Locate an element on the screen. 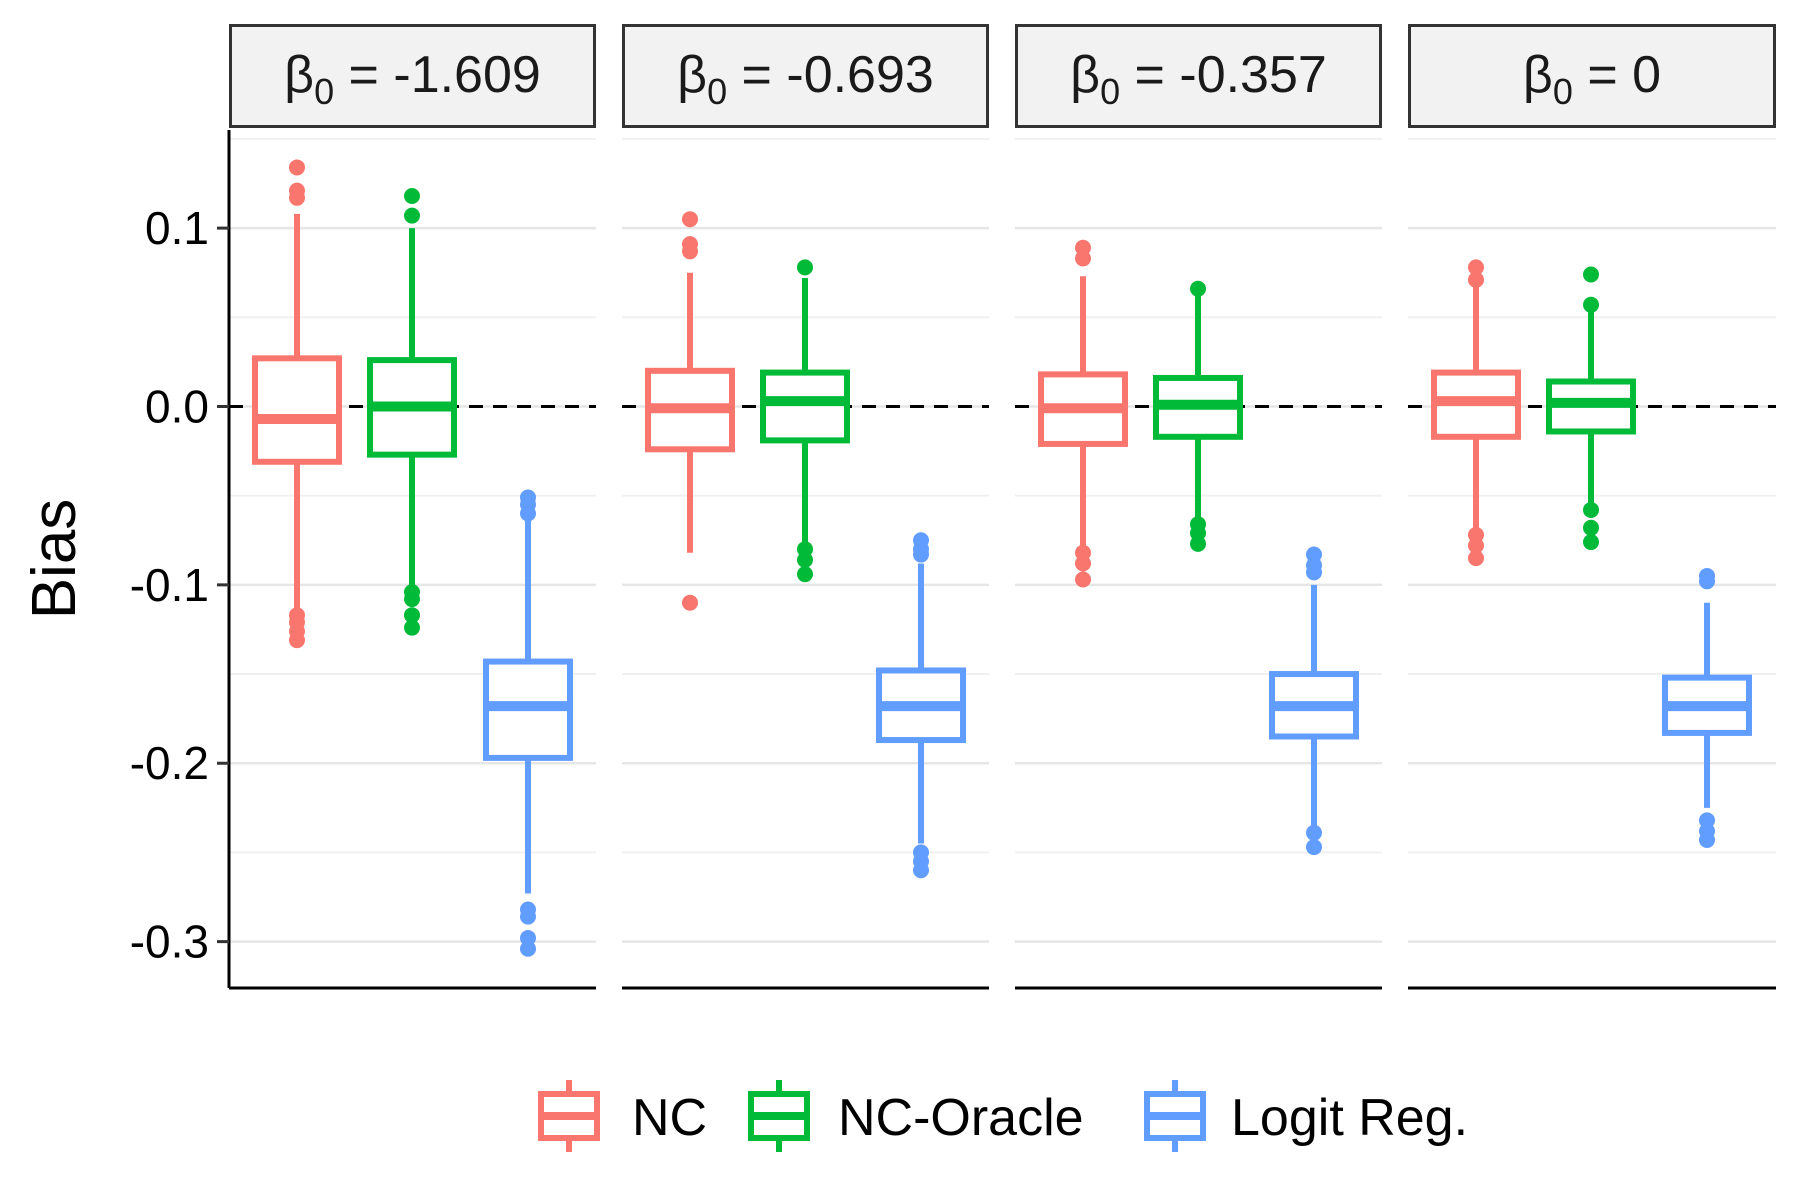 This screenshot has width=1800, height=1200. panel-strip-label: β0 = -1.609 is located at coordinates (412, 79).